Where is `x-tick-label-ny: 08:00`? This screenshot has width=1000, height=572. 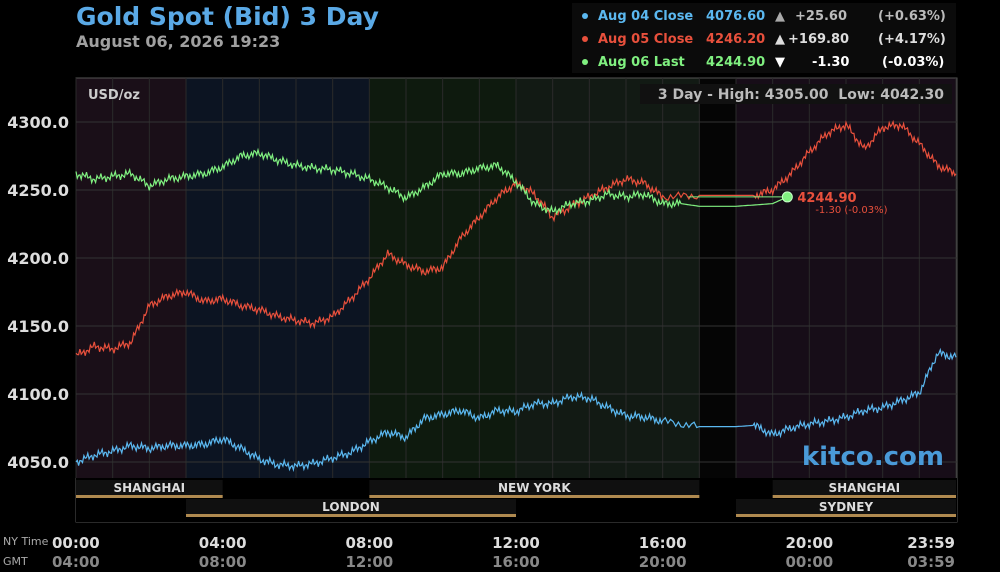 x-tick-label-ny: 08:00 is located at coordinates (369, 543).